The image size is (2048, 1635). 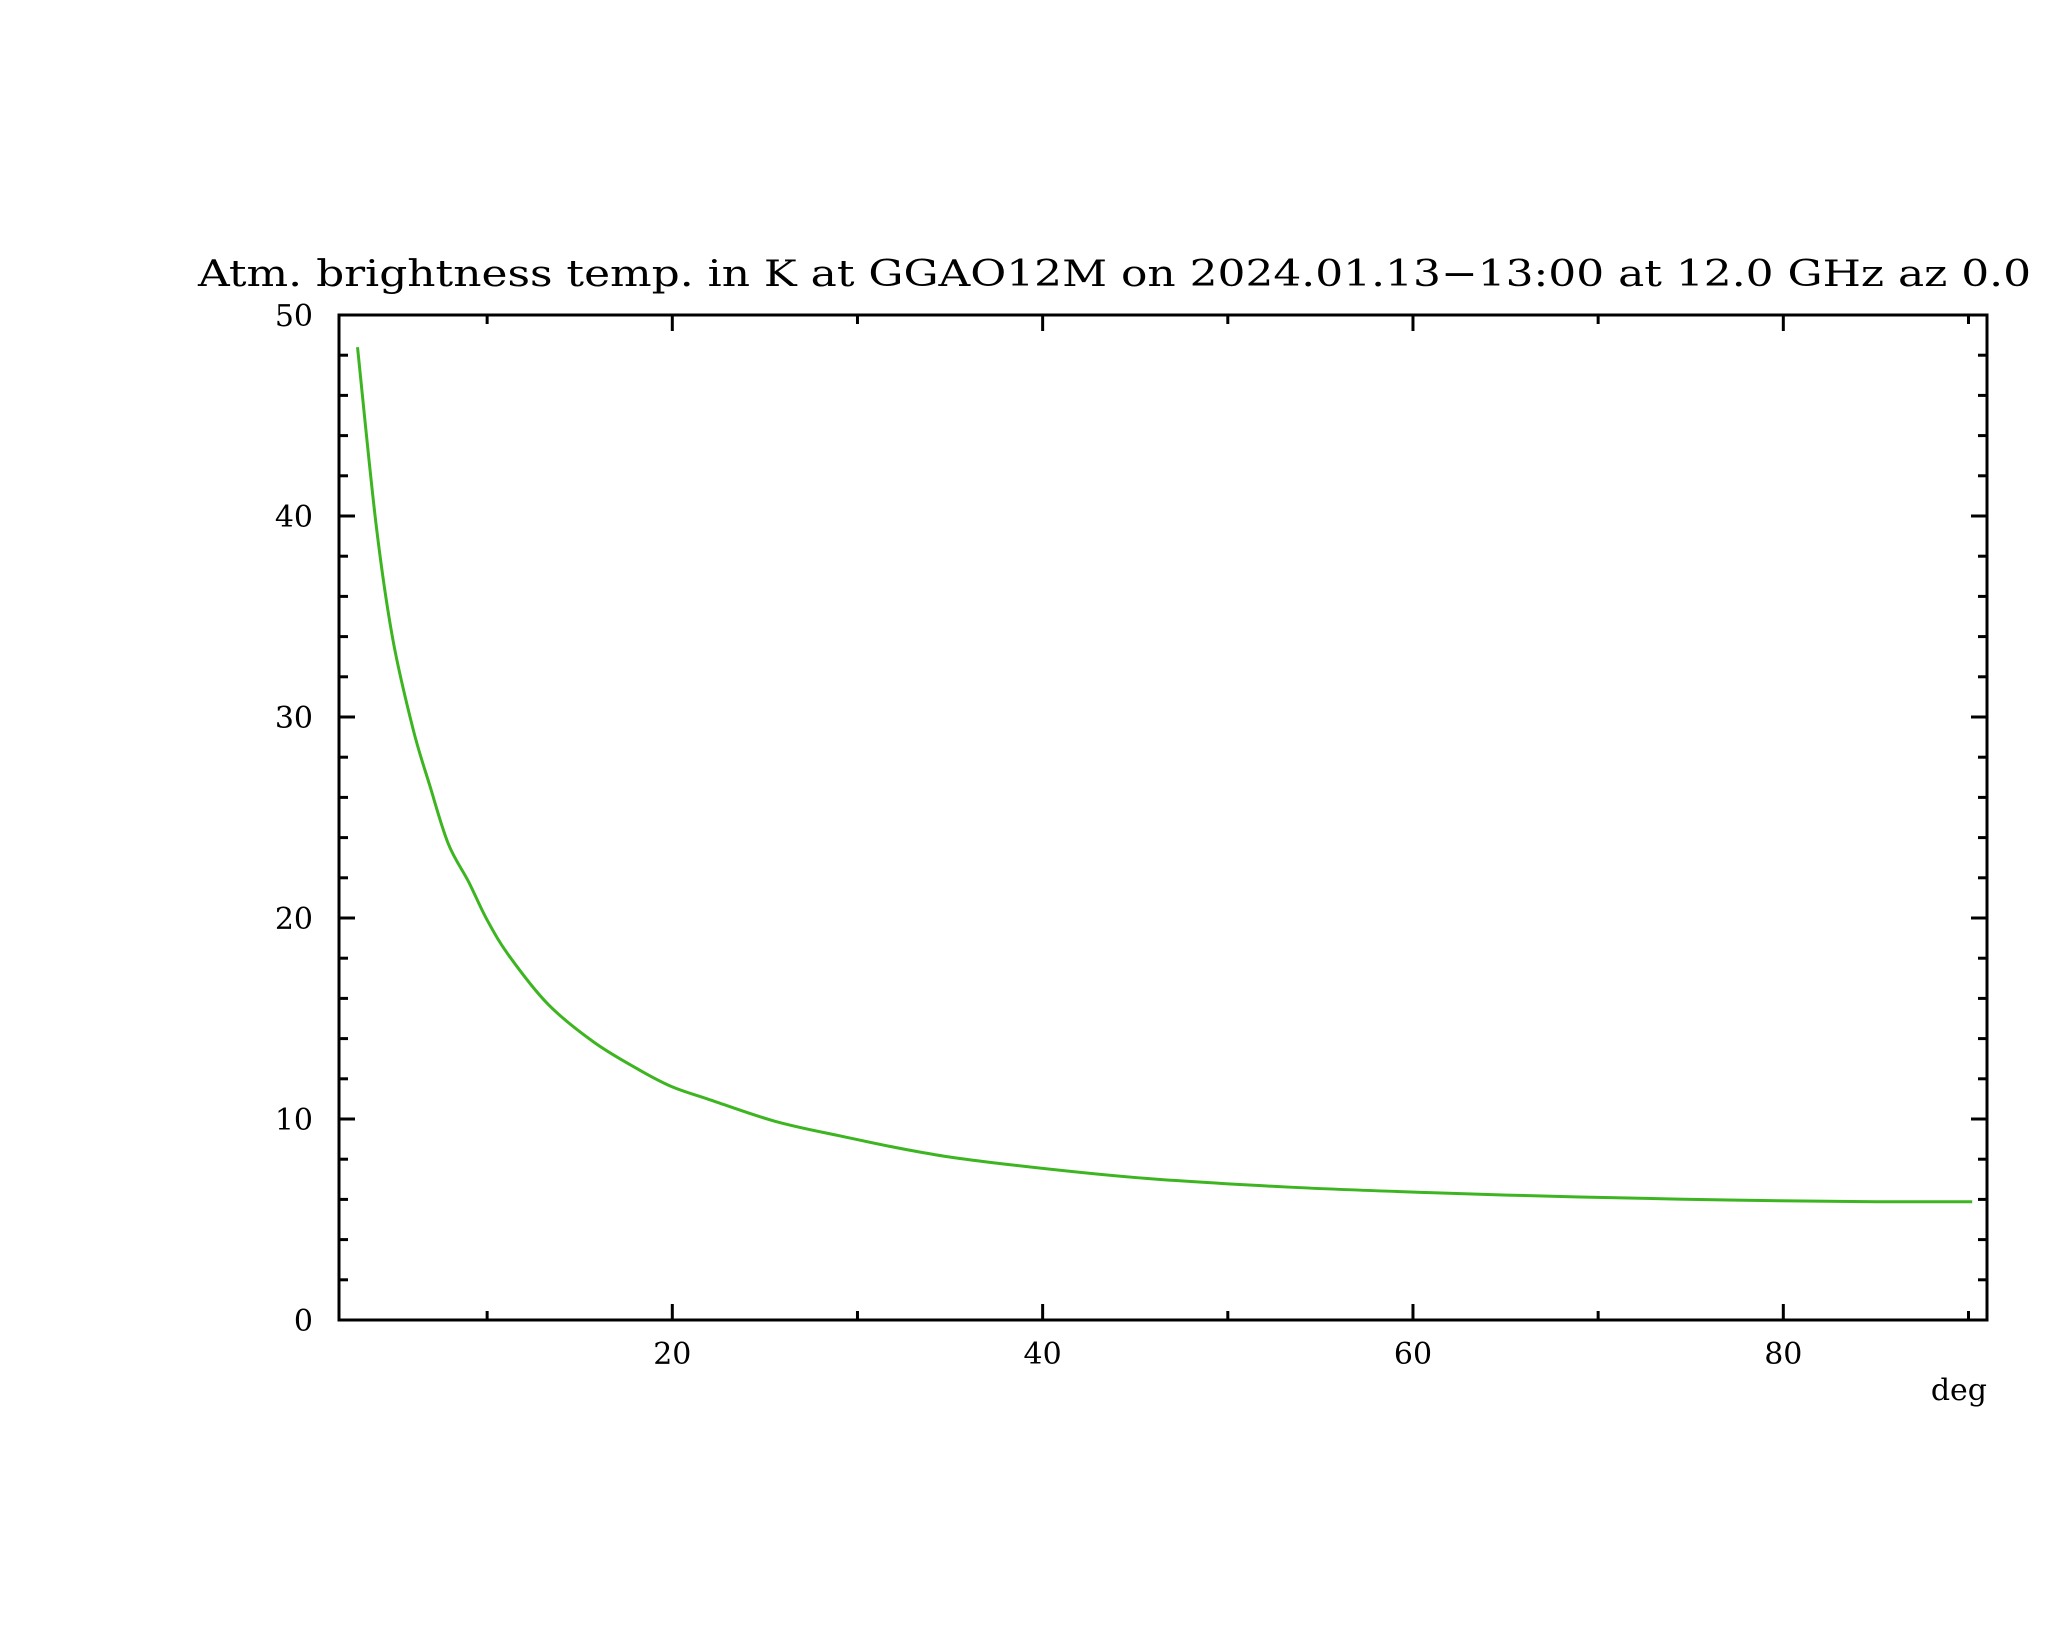 What do you see at coordinates (1043, 1354) in the screenshot?
I see `x-tick-label: 40` at bounding box center [1043, 1354].